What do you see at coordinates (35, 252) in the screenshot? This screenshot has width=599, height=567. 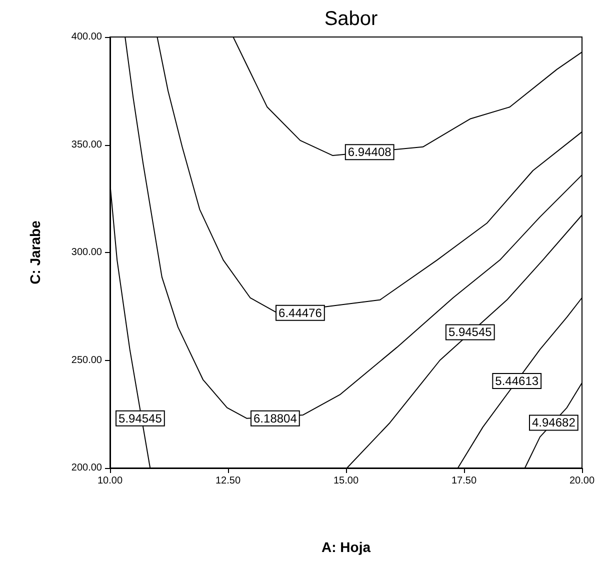 I see `y-axis-title: C: Jarabe` at bounding box center [35, 252].